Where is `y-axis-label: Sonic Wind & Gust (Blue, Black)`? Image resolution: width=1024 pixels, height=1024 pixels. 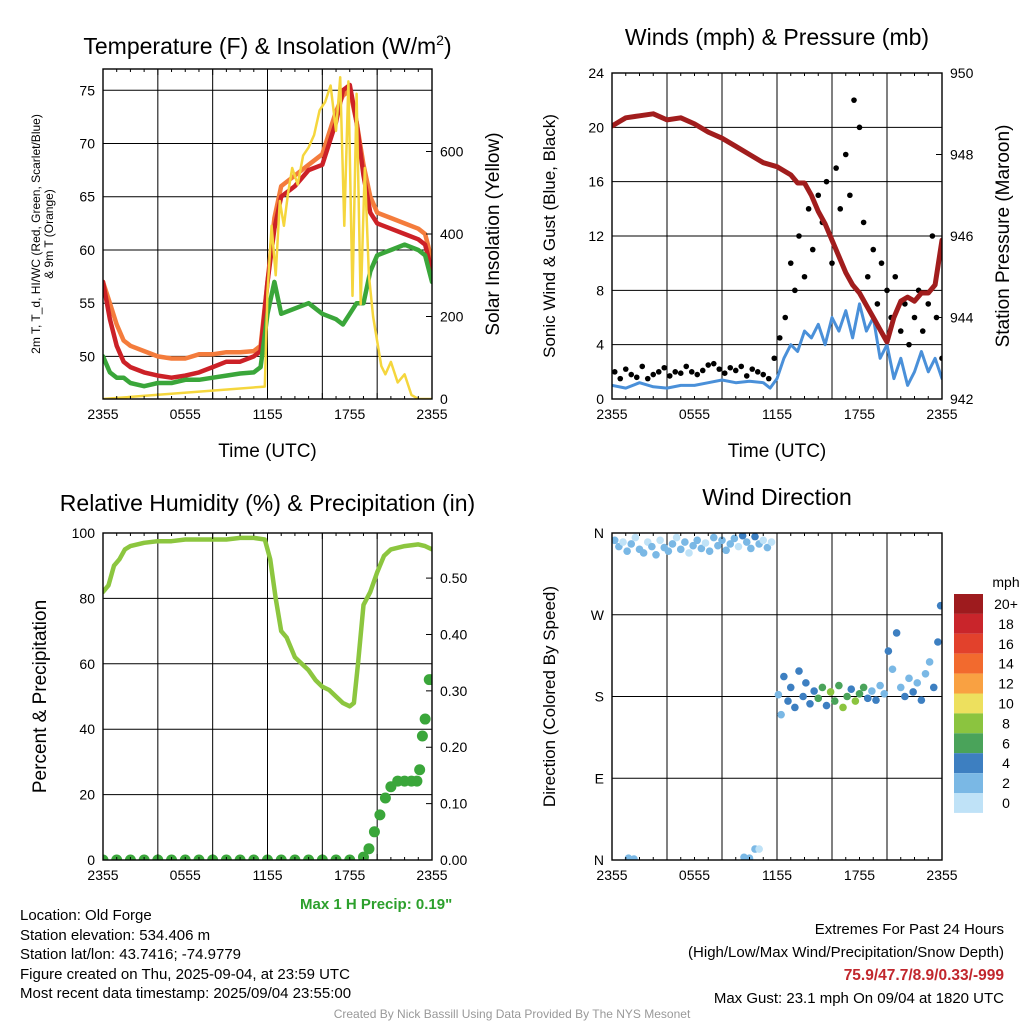 y-axis-label: Sonic Wind & Gust (Blue, Black) is located at coordinates (549, 236).